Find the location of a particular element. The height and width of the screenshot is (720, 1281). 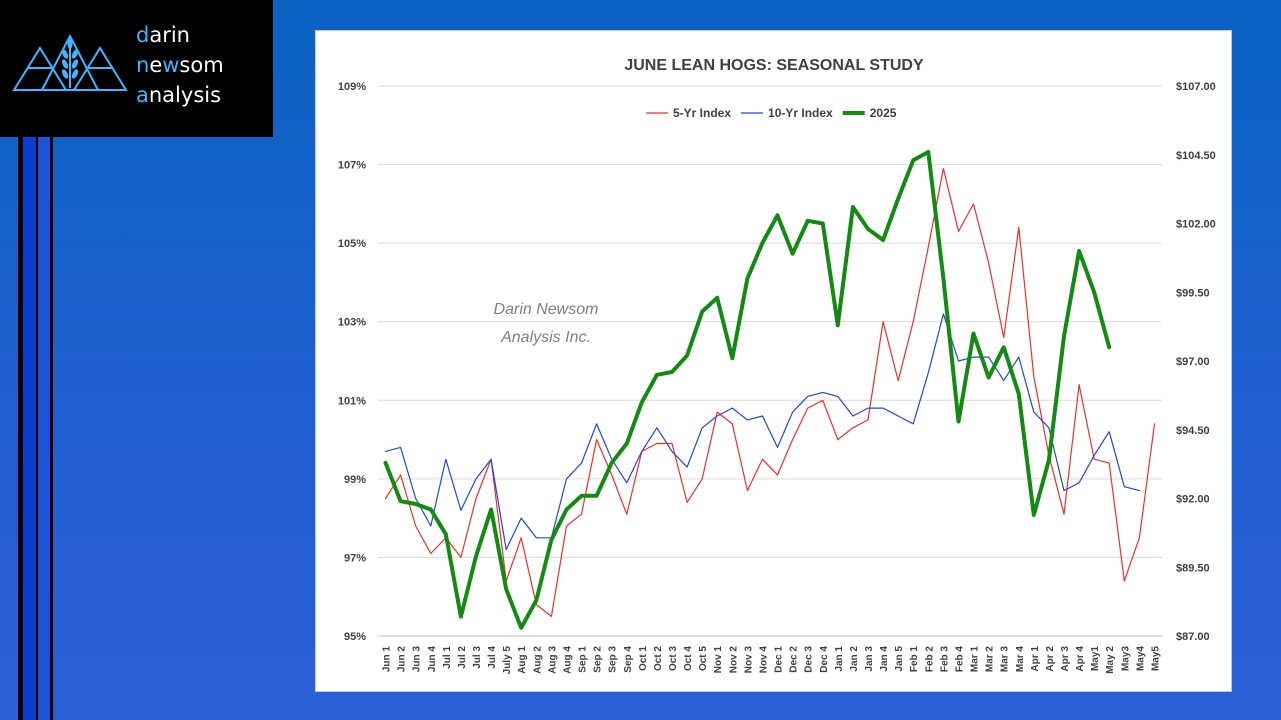

x-tick-label: May3 is located at coordinates (1125, 658).